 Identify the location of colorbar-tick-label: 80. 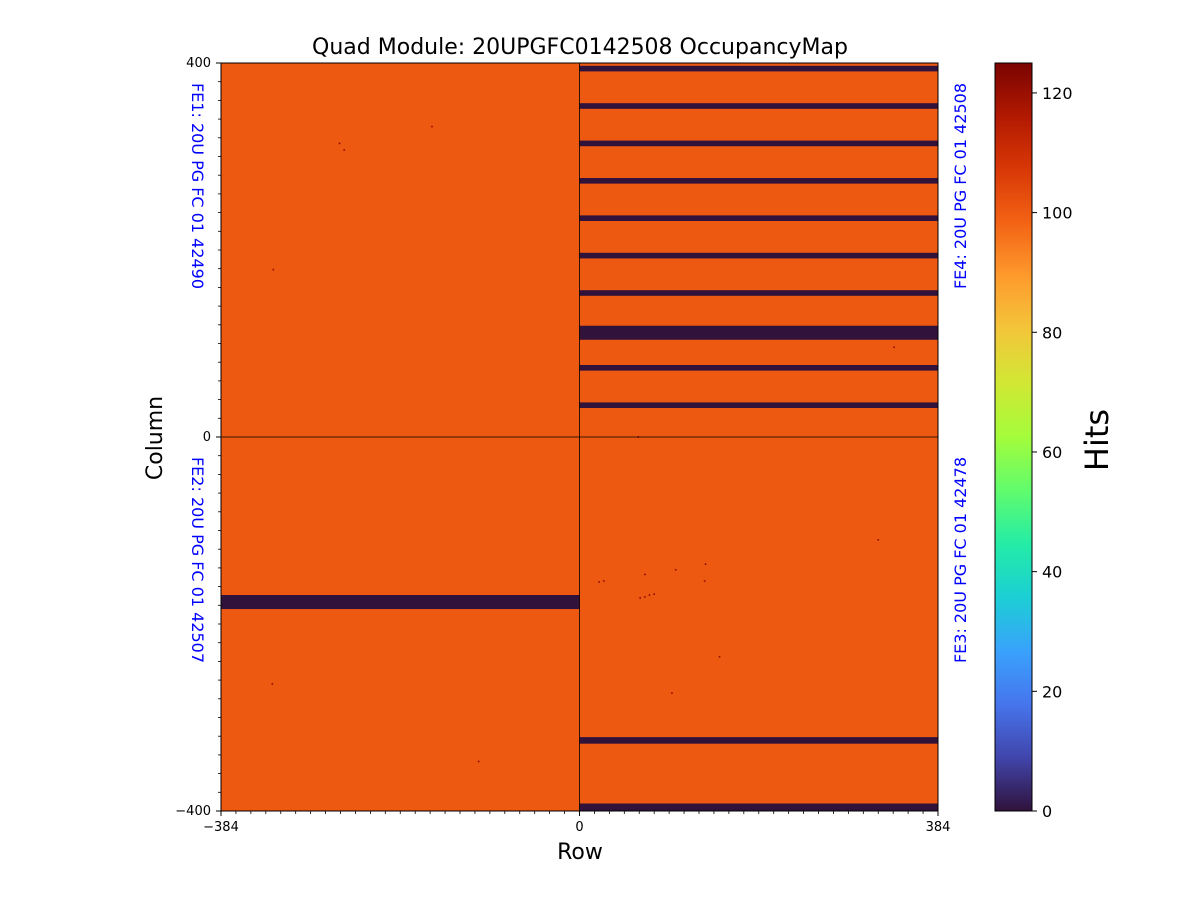
(1052, 332).